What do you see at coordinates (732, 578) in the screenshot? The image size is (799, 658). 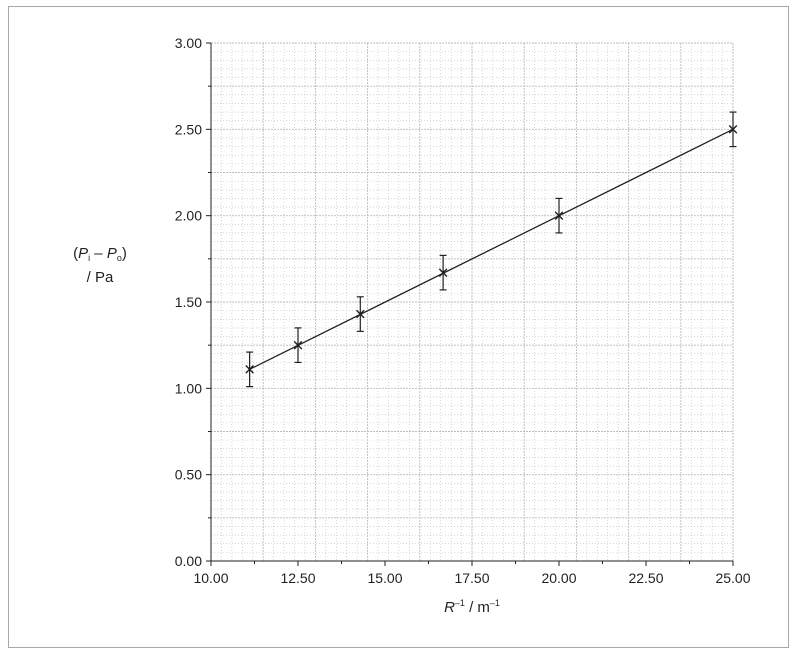 I see `x-tick-label: 25.00` at bounding box center [732, 578].